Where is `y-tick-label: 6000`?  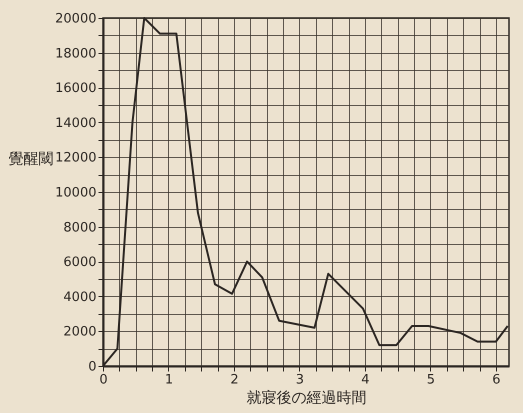
y-tick-label: 6000 is located at coordinates (79, 262).